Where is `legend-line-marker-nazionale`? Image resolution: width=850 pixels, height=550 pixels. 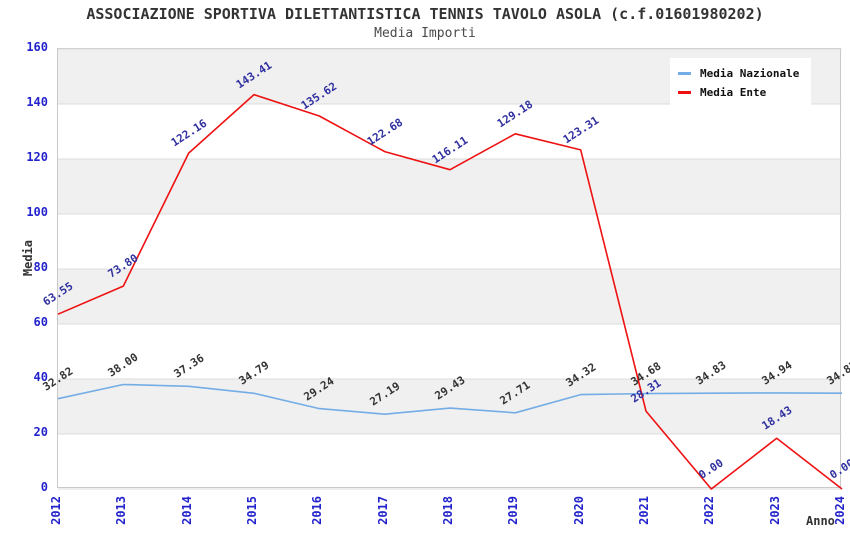
legend-line-marker-nazionale is located at coordinates (684, 73).